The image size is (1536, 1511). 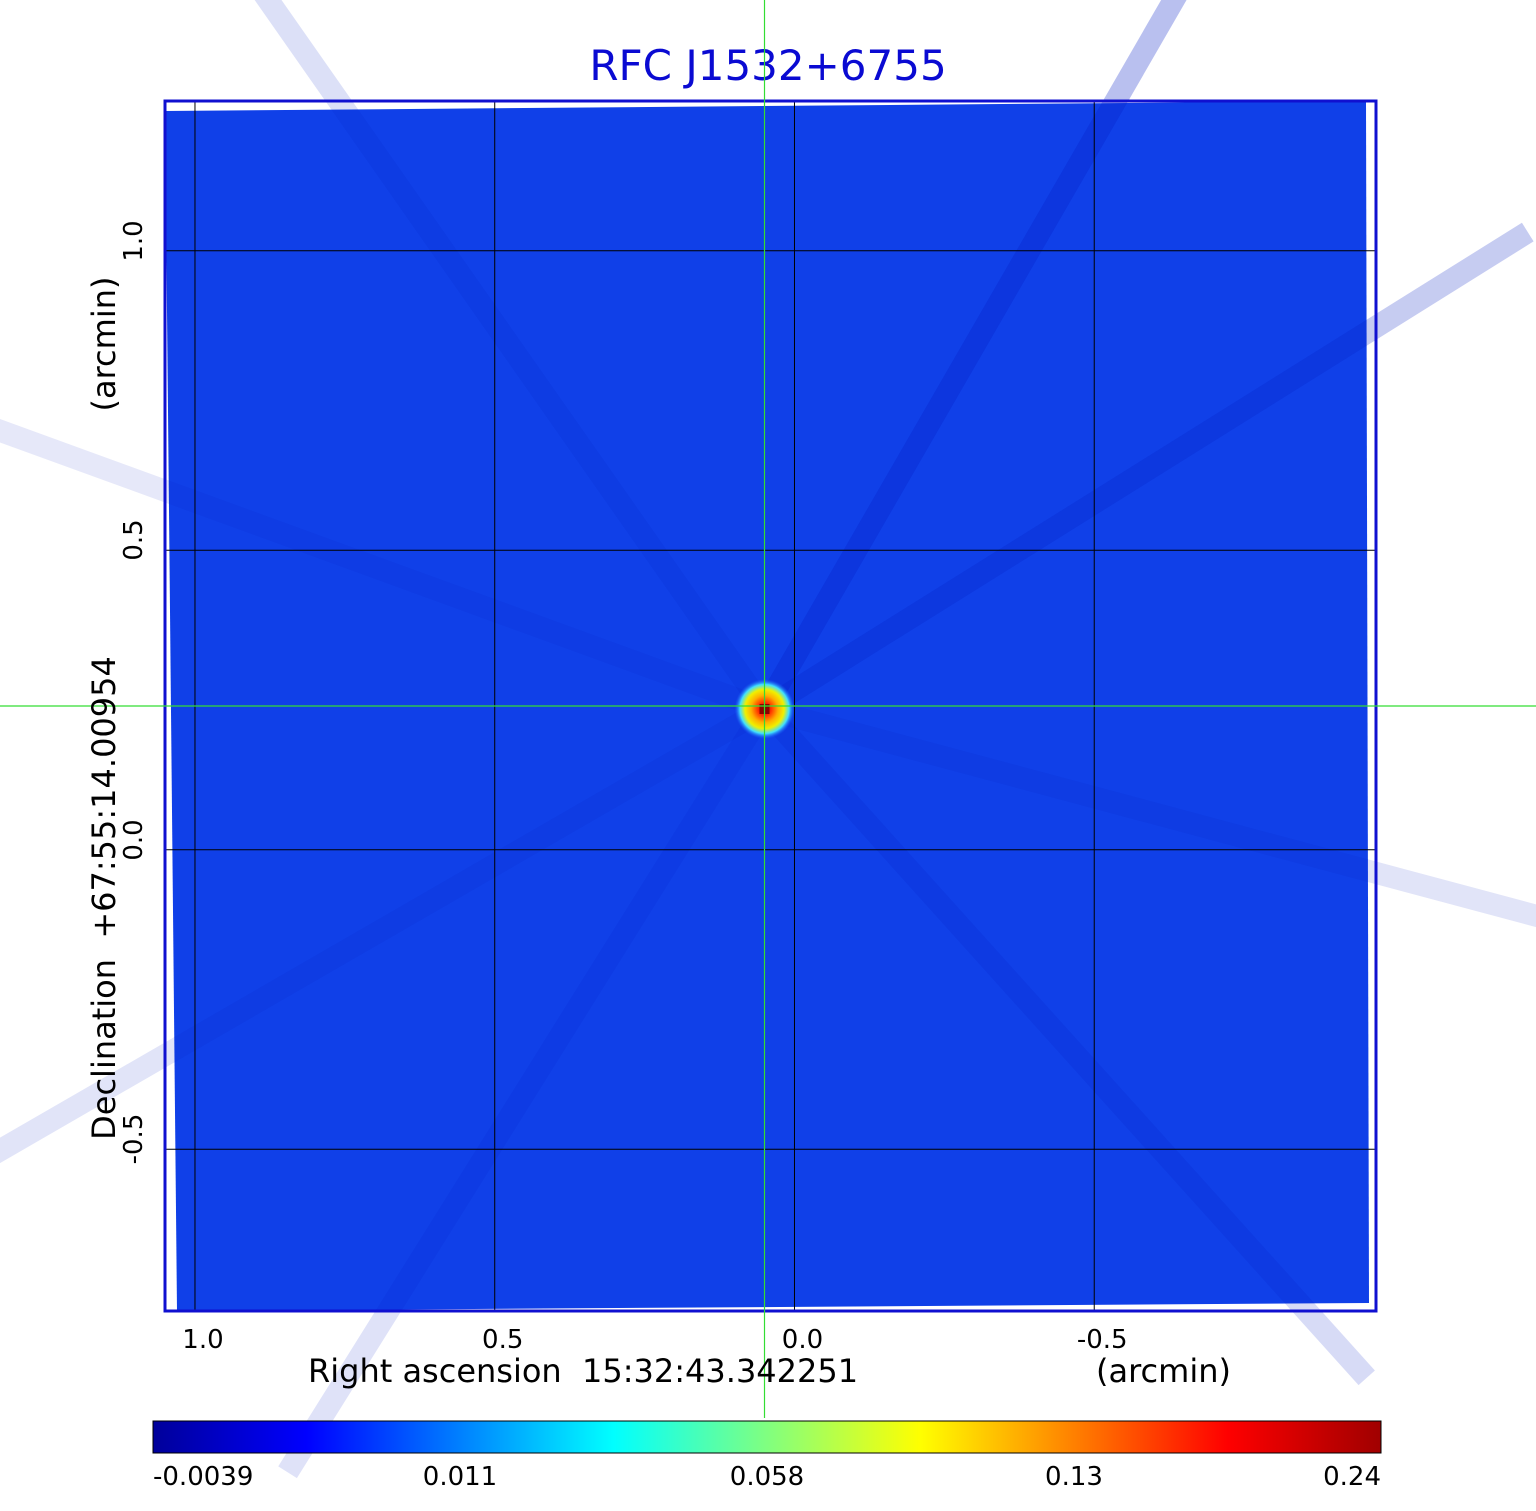 I want to click on y-tick-label: 0.5, so click(x=134, y=540).